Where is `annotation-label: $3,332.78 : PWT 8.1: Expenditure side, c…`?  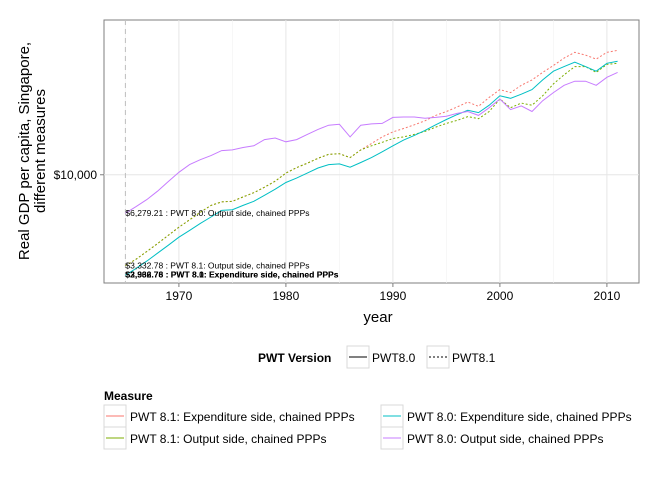 annotation-label: $3,332.78 : PWT 8.1: Expenditure side, c… is located at coordinates (231, 274).